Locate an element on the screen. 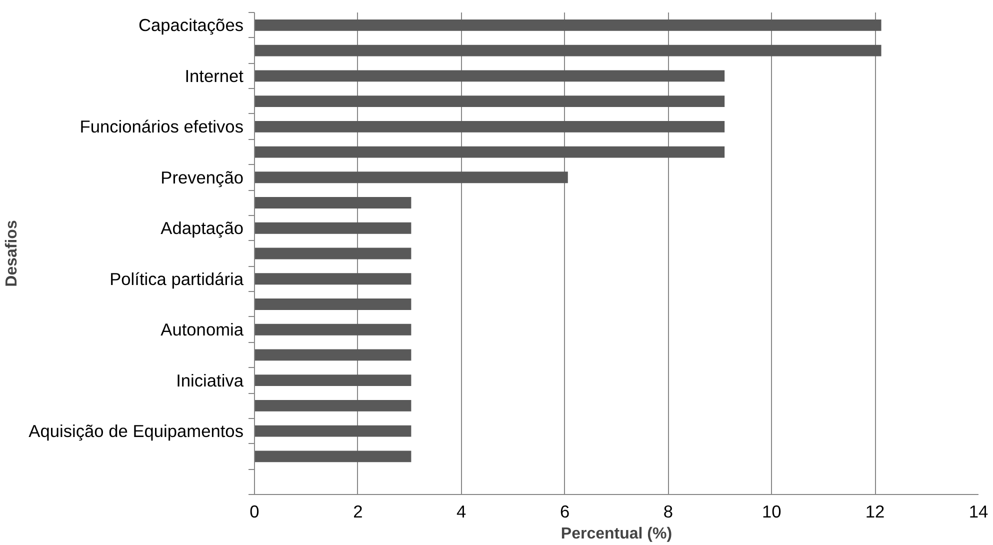  y-tick-label: Autonomia is located at coordinates (202, 330).